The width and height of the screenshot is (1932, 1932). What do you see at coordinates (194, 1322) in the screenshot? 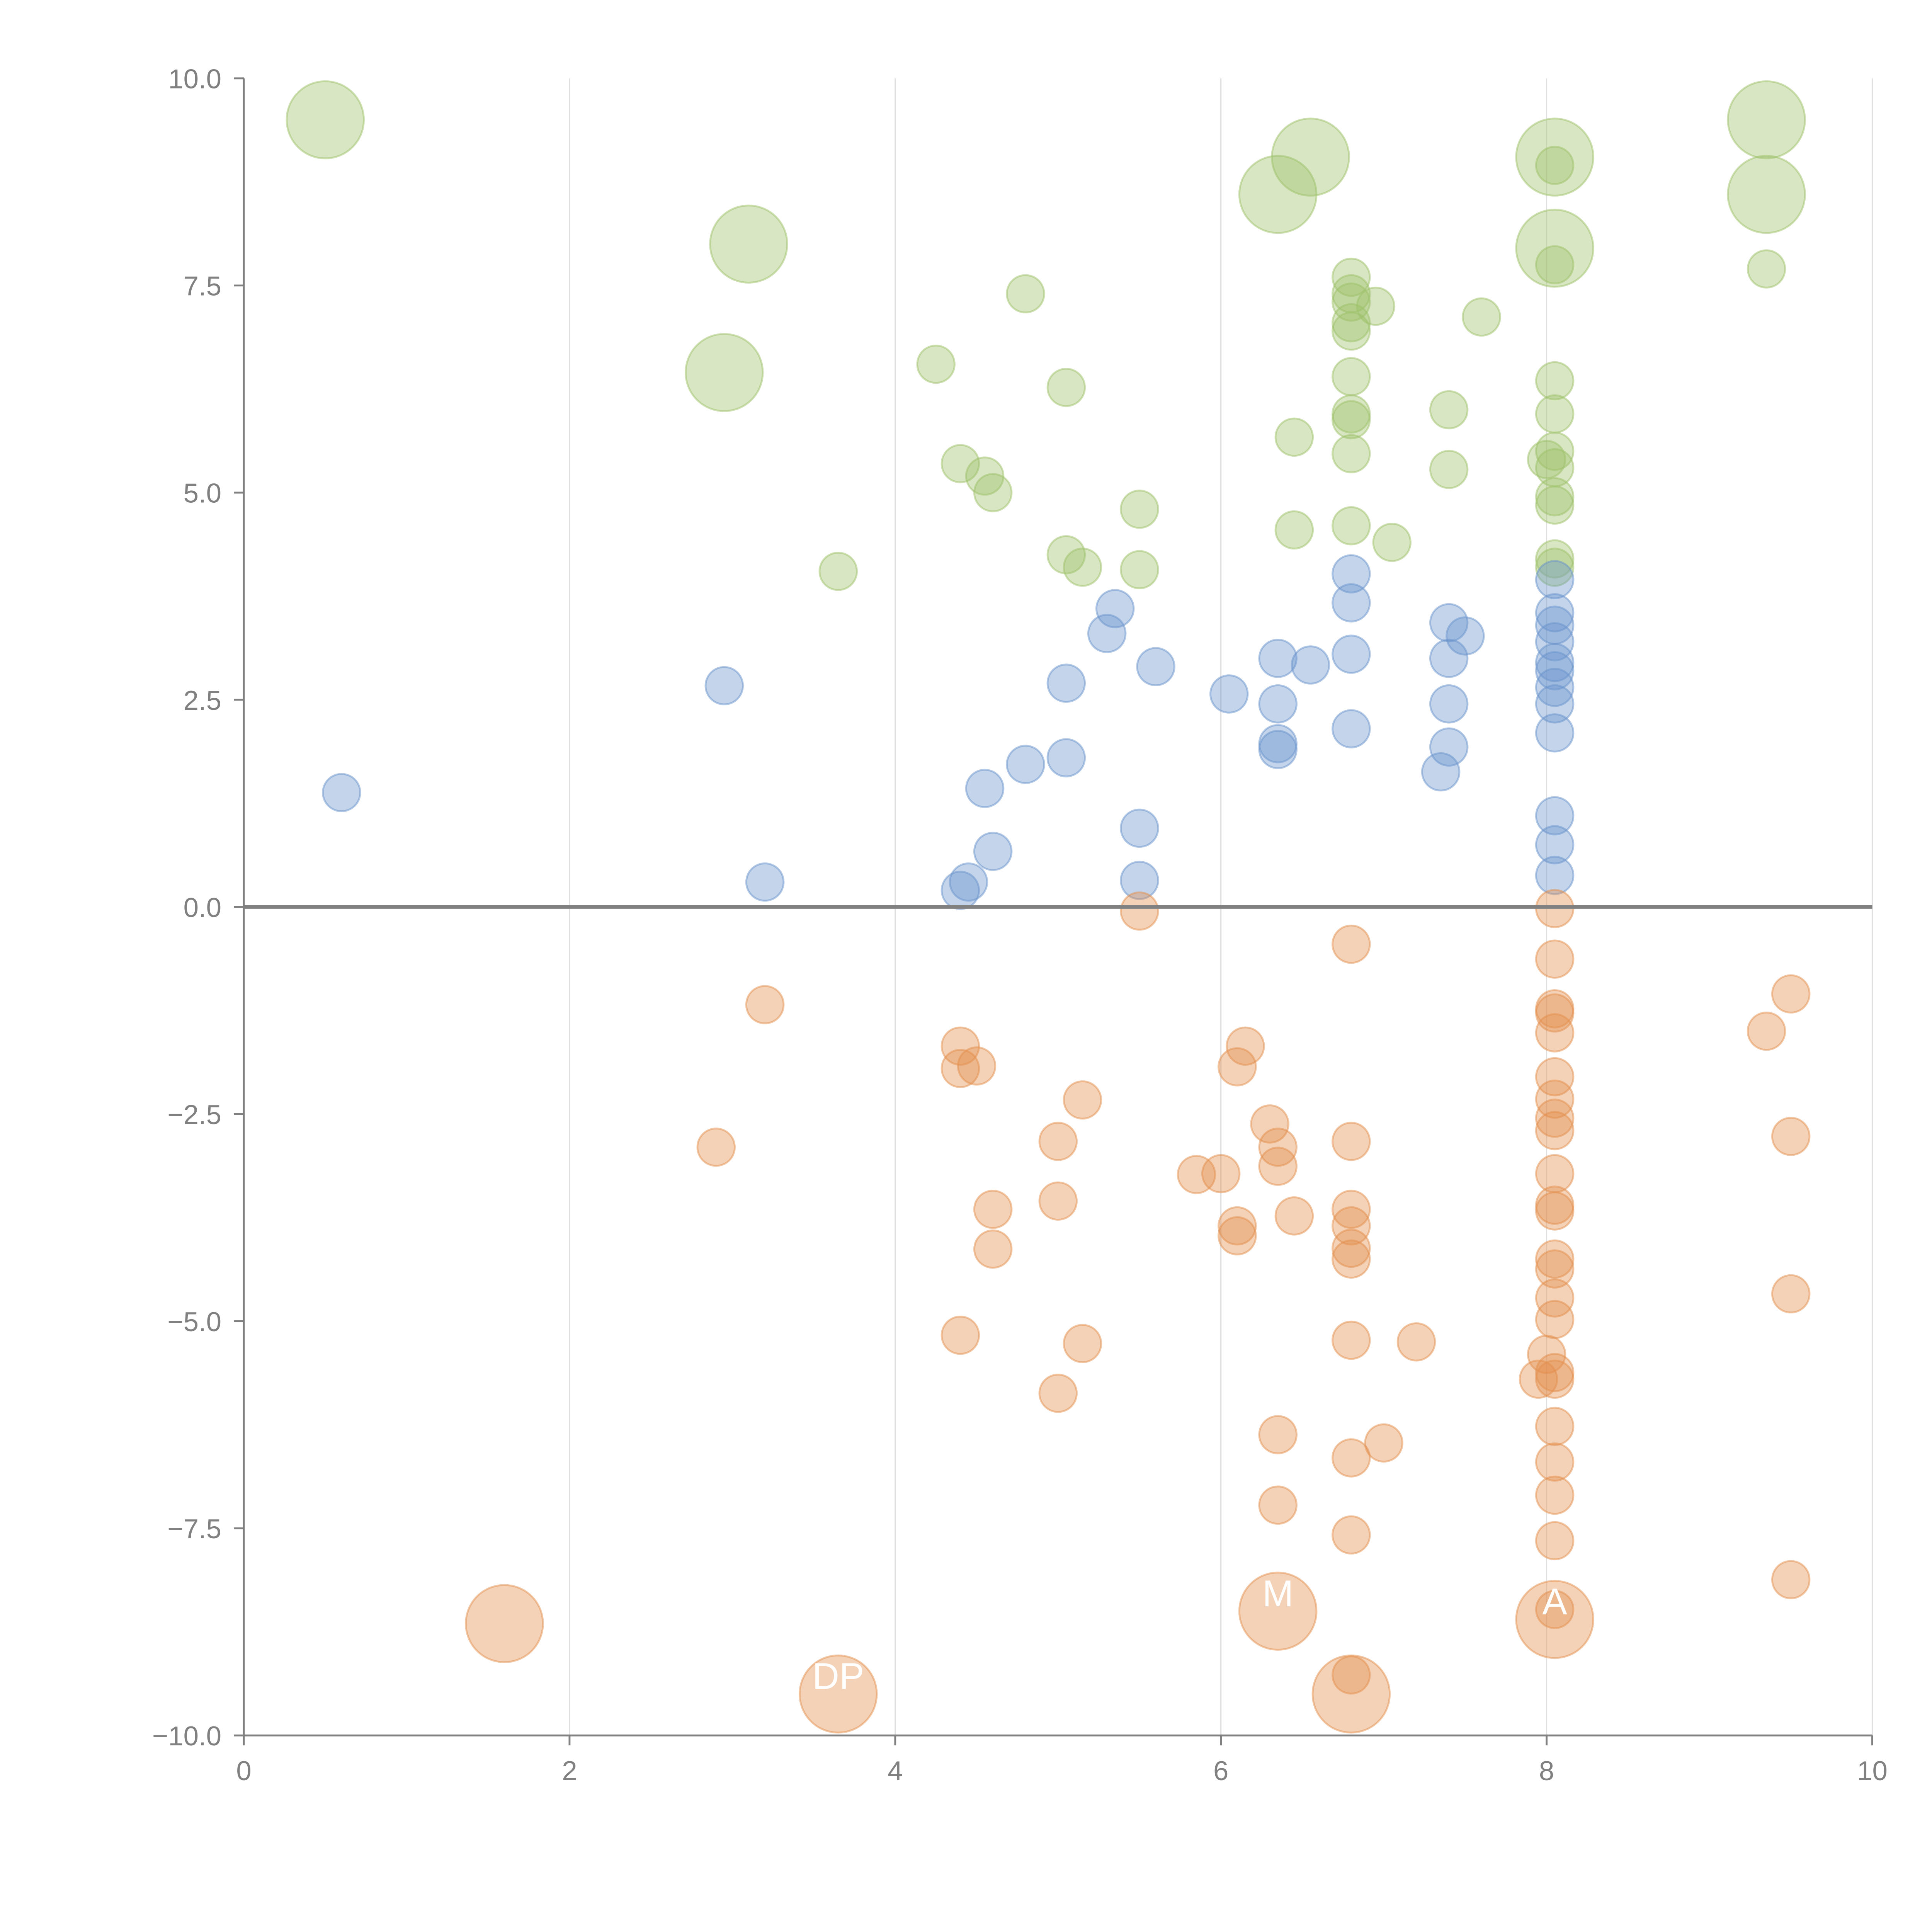
I see `y-tick-label: −5.0` at bounding box center [194, 1322].